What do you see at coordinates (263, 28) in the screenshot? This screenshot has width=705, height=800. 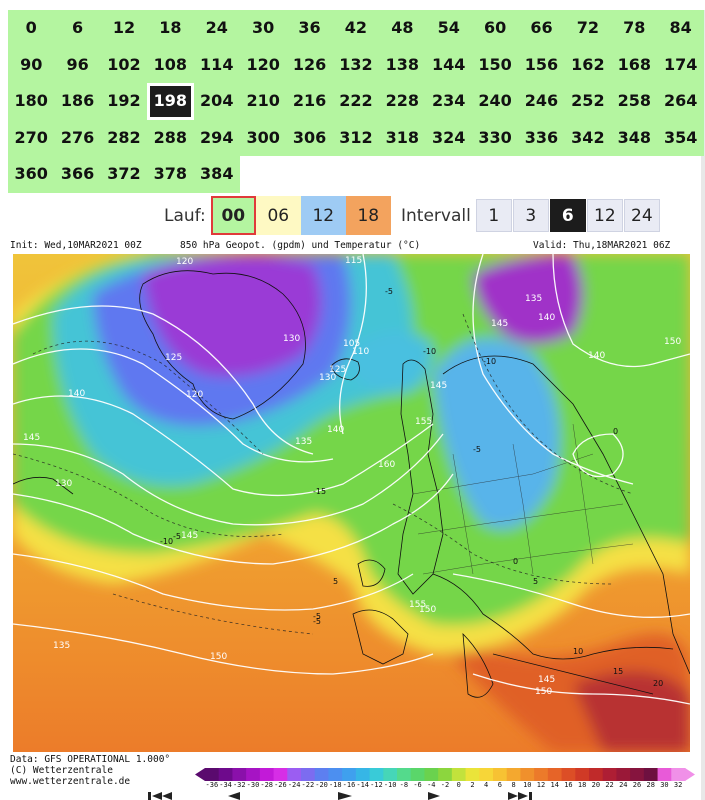 I see `hour-30-button: 30` at bounding box center [263, 28].